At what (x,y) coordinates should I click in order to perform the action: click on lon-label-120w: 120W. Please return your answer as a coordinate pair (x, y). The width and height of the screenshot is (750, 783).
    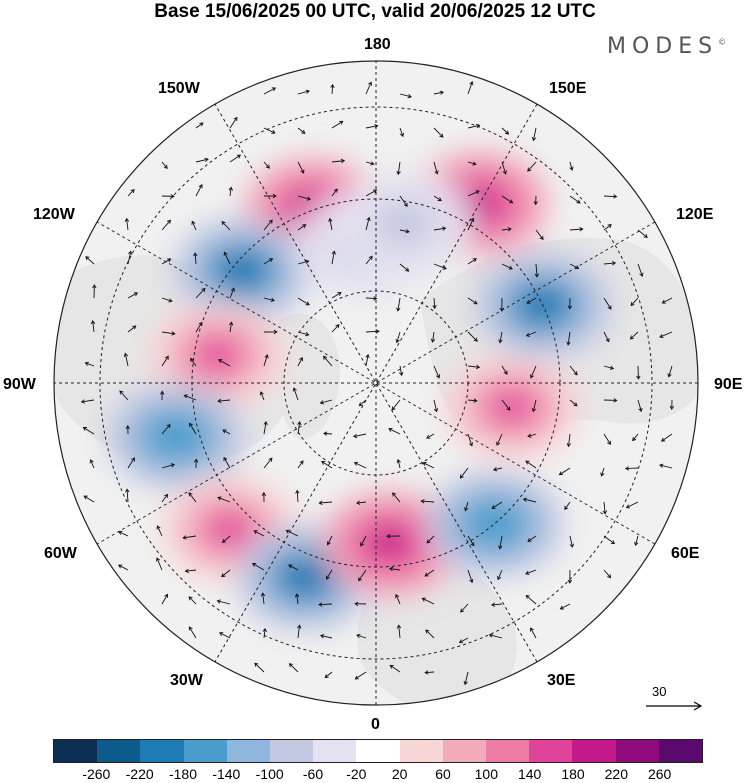
    Looking at the image, I should click on (54, 214).